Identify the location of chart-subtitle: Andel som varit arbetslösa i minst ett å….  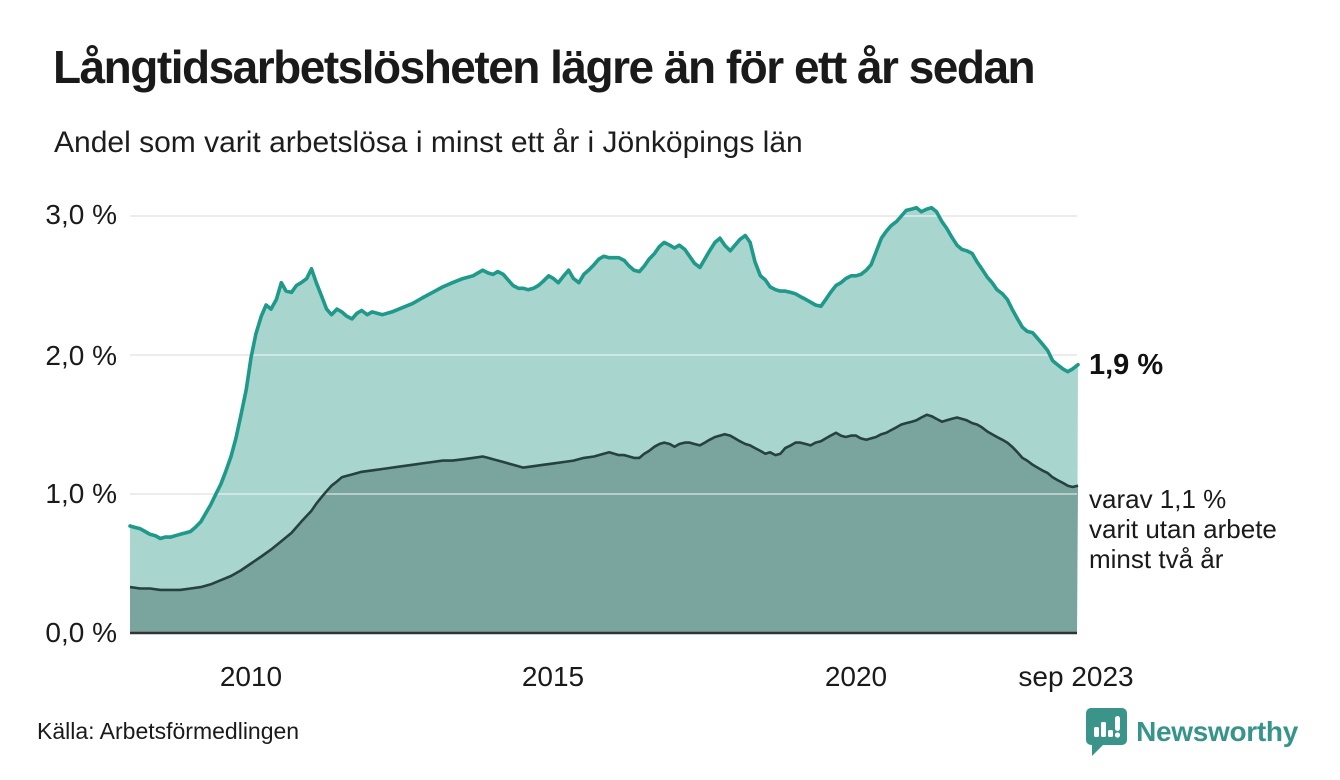
(428, 142).